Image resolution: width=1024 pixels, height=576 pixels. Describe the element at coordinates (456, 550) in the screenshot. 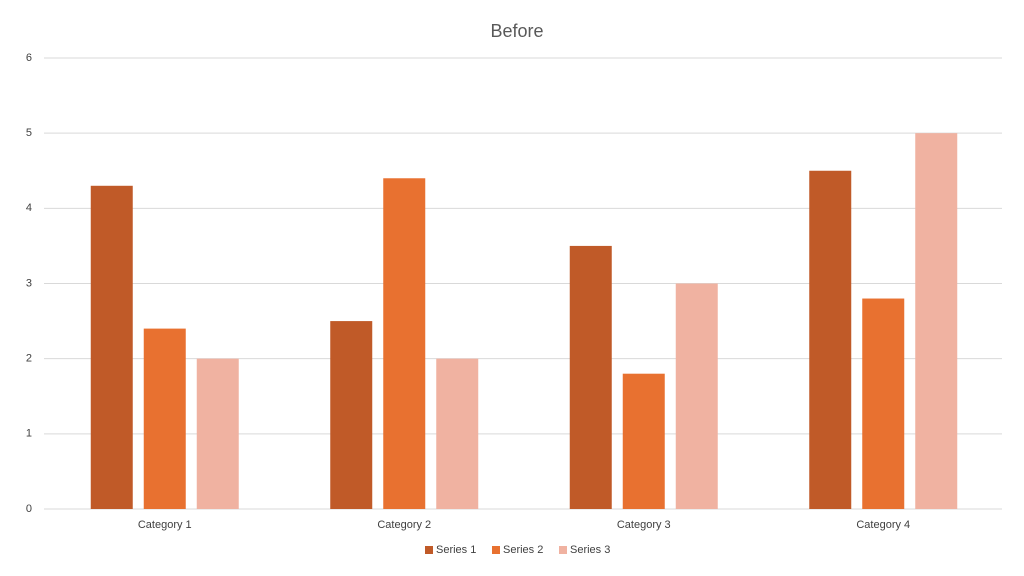

I see `legend-label: Series 1` at that location.